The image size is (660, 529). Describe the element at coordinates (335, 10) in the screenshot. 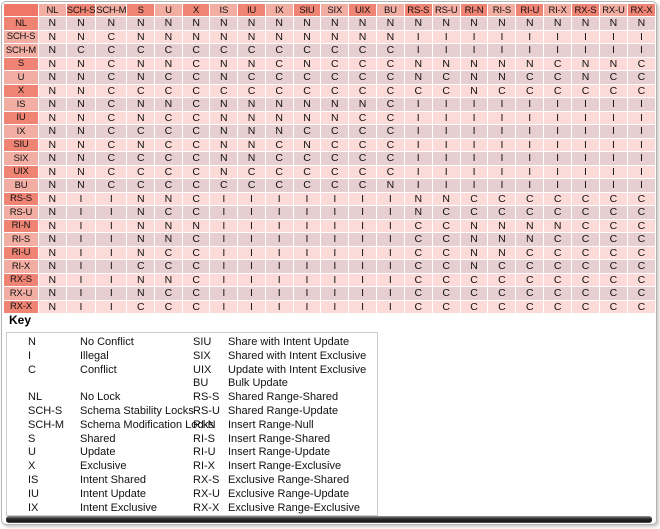

I see `column-header-SIX: SIX` at that location.